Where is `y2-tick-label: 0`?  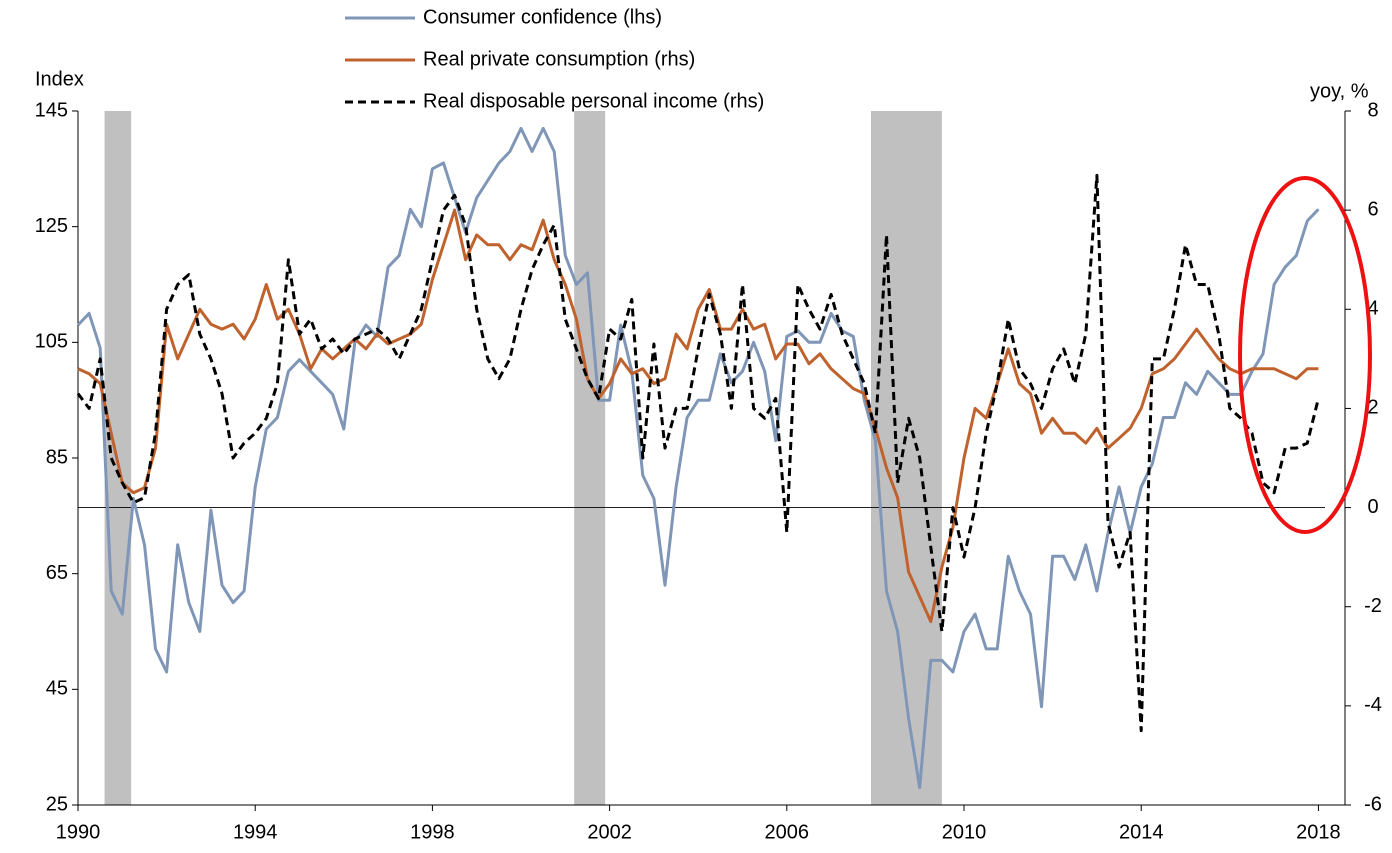
y2-tick-label: 0 is located at coordinates (1372, 507).